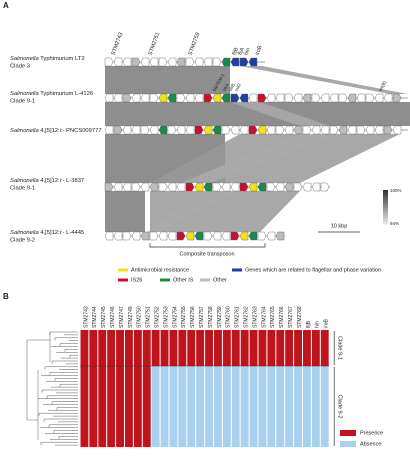 The width and height of the screenshot is (410, 456). I want to click on column-label: STM2751, so click(149, 317).